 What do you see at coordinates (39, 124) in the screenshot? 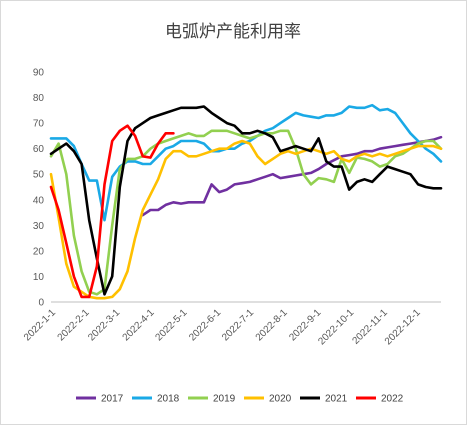
I see `y-tick-label: 70` at bounding box center [39, 124].